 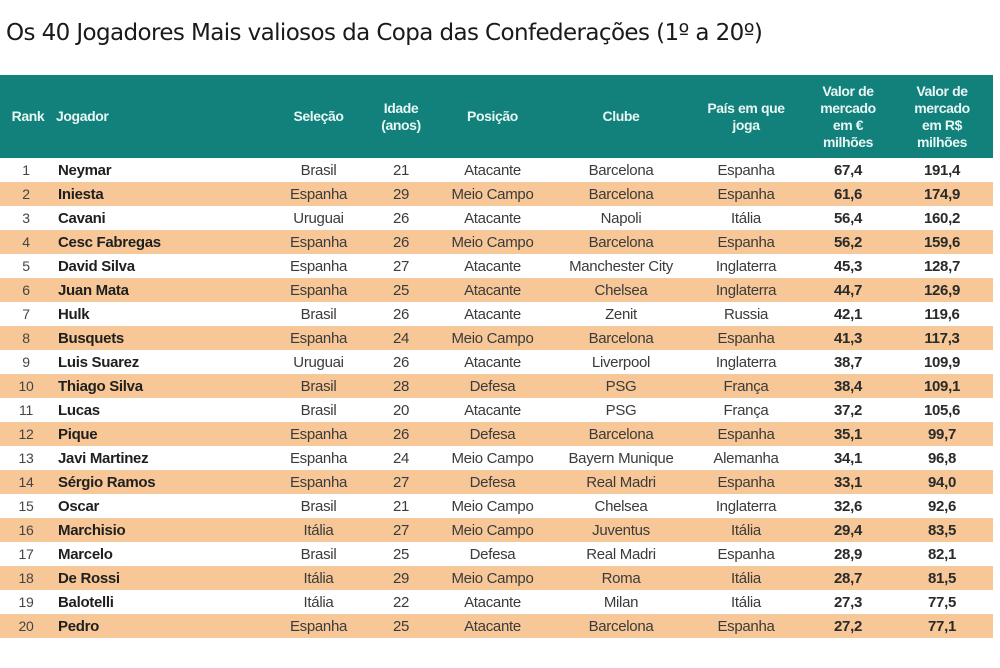 I want to click on cell-rank: 14, so click(x=26, y=482).